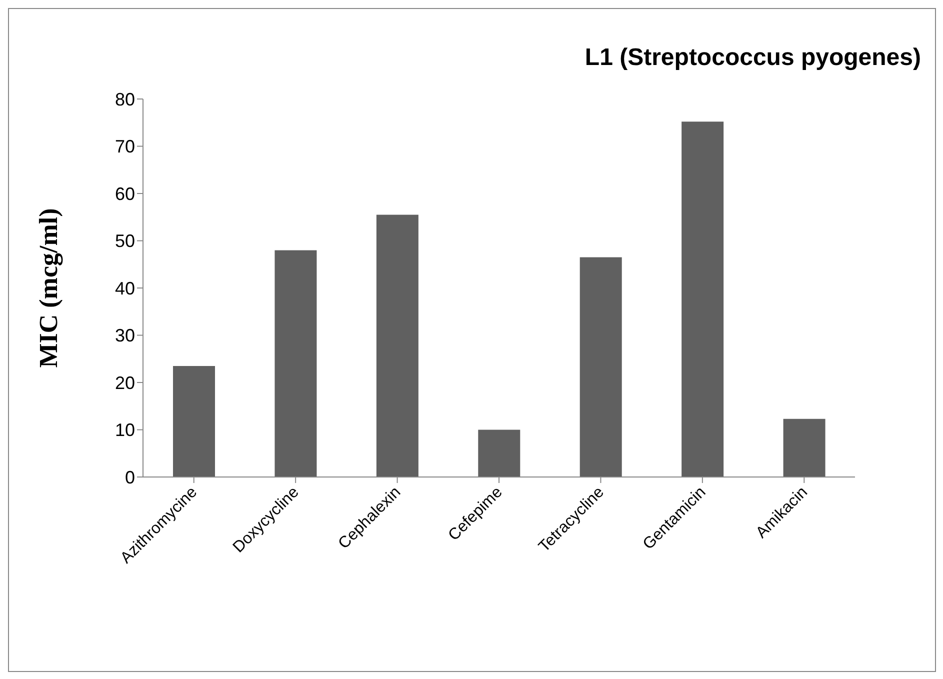  Describe the element at coordinates (124, 336) in the screenshot. I see `y-tick-label: 30` at that location.